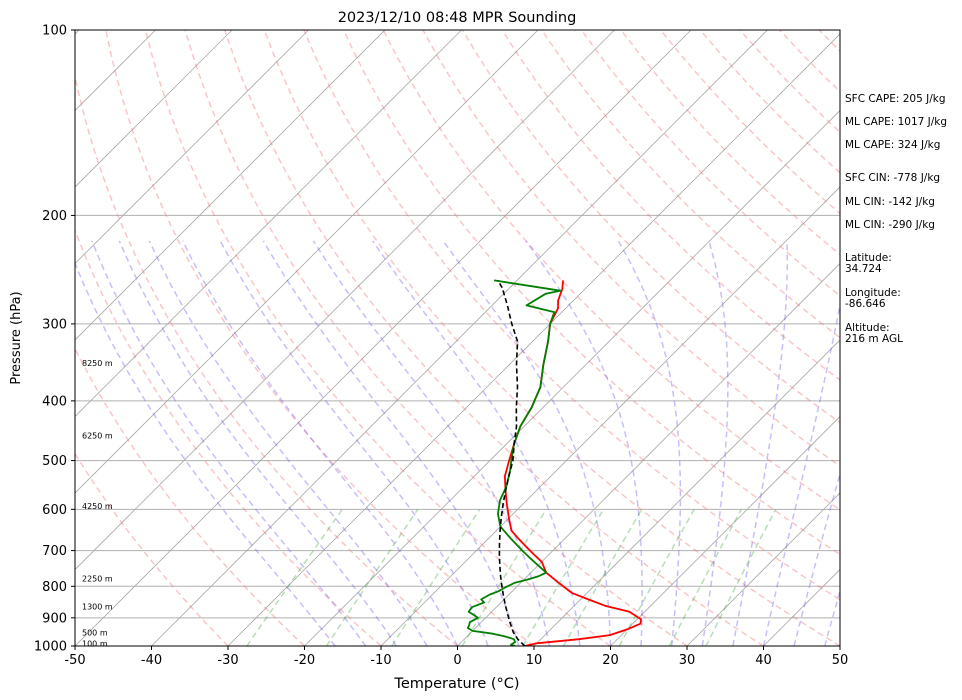  What do you see at coordinates (54, 510) in the screenshot?
I see `y-tick-label: 600` at bounding box center [54, 510].